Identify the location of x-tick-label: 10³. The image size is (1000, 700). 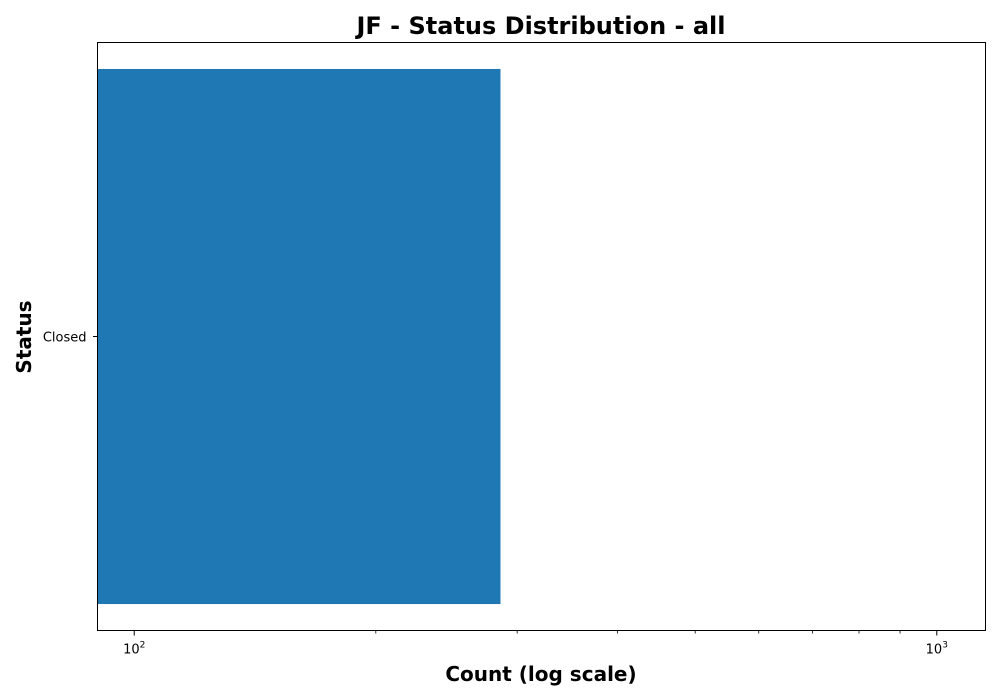
(937, 649).